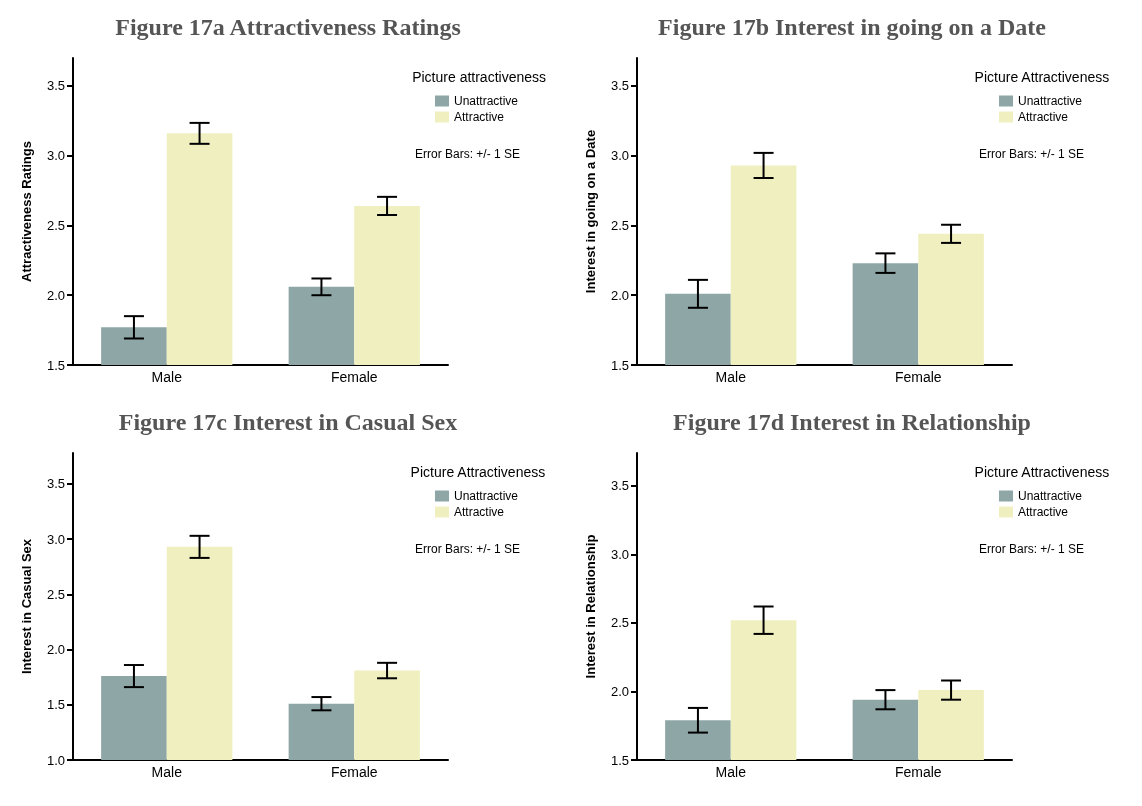 The width and height of the screenshot is (1142, 806). Describe the element at coordinates (852, 27) in the screenshot. I see `chart-title: Figure 17b Interest in going on a Date` at that location.